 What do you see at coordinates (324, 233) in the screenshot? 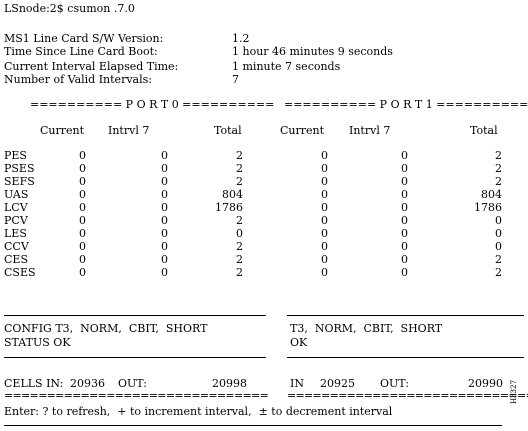
I see `port1-les-current: 0` at bounding box center [324, 233].